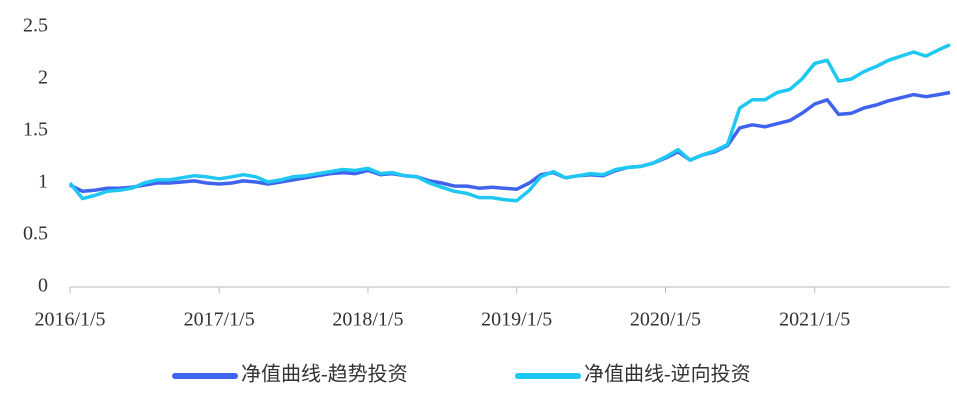 The width and height of the screenshot is (957, 407). I want to click on x-tick-label: 2021/1/5, so click(814, 320).